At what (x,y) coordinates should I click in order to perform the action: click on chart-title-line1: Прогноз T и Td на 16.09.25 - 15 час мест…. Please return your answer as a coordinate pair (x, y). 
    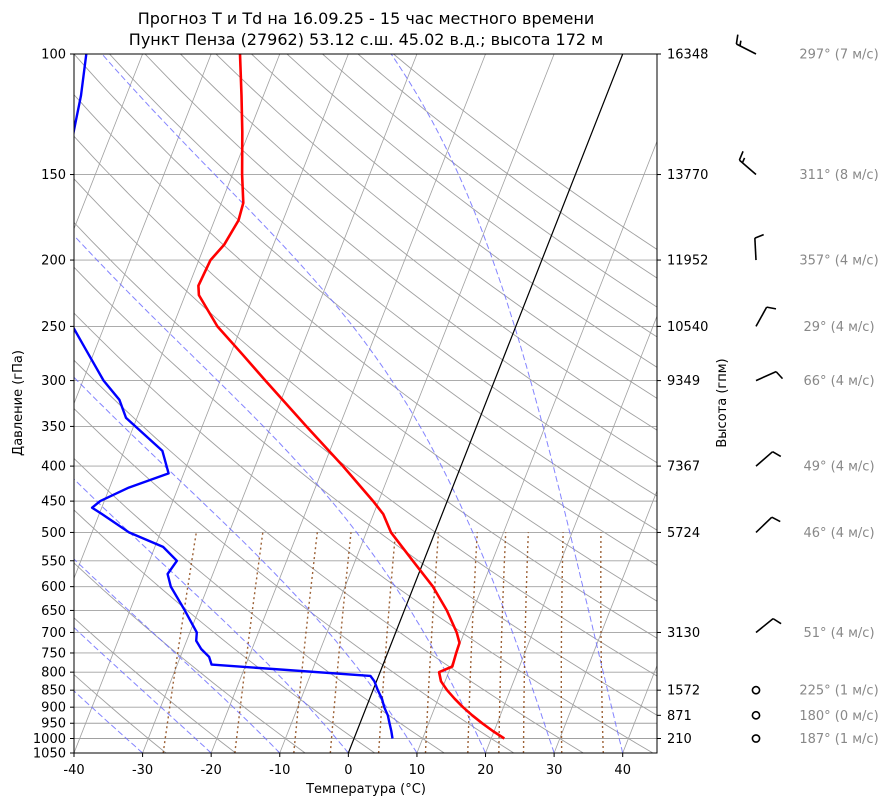
    Looking at the image, I should click on (366, 18).